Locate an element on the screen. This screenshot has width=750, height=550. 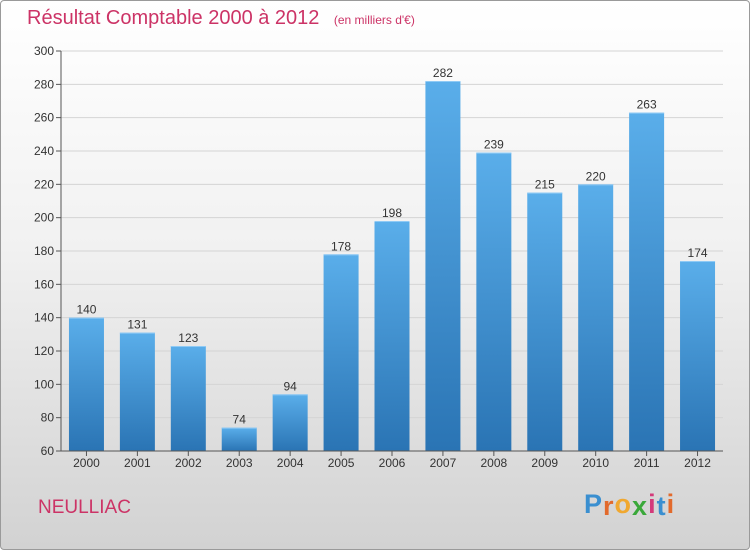
data-label: 282 is located at coordinates (443, 73).